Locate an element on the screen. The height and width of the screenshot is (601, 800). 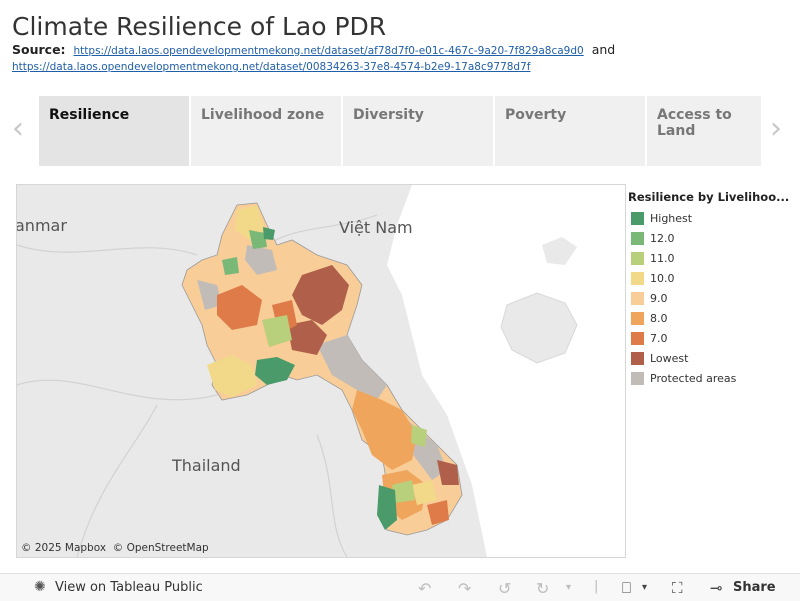
legend-item: Protected areas is located at coordinates (713, 378).